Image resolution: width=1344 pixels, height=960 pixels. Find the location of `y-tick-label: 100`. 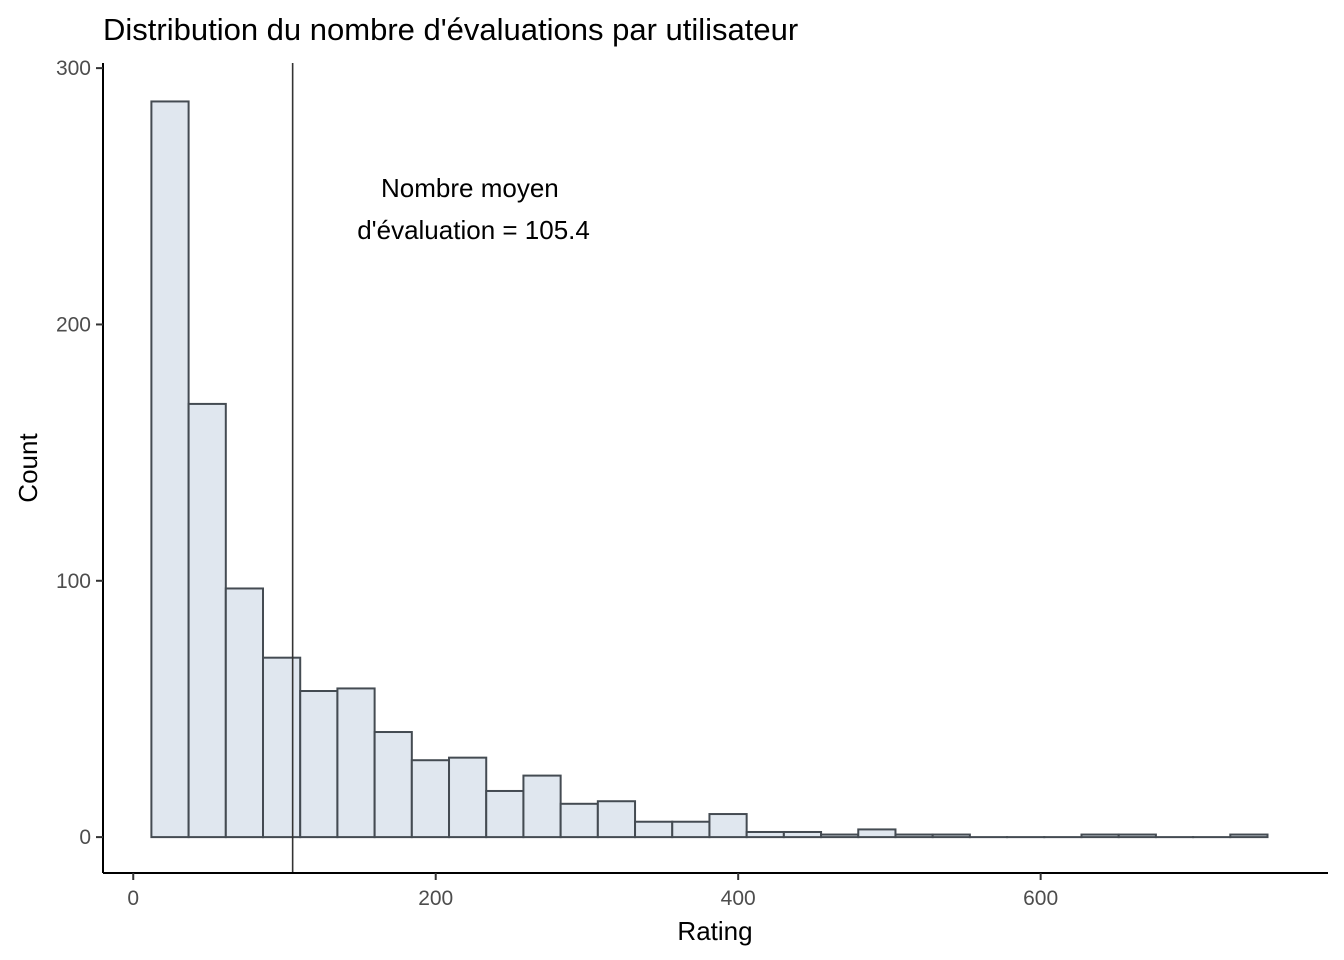

y-tick-label: 100 is located at coordinates (73, 581).